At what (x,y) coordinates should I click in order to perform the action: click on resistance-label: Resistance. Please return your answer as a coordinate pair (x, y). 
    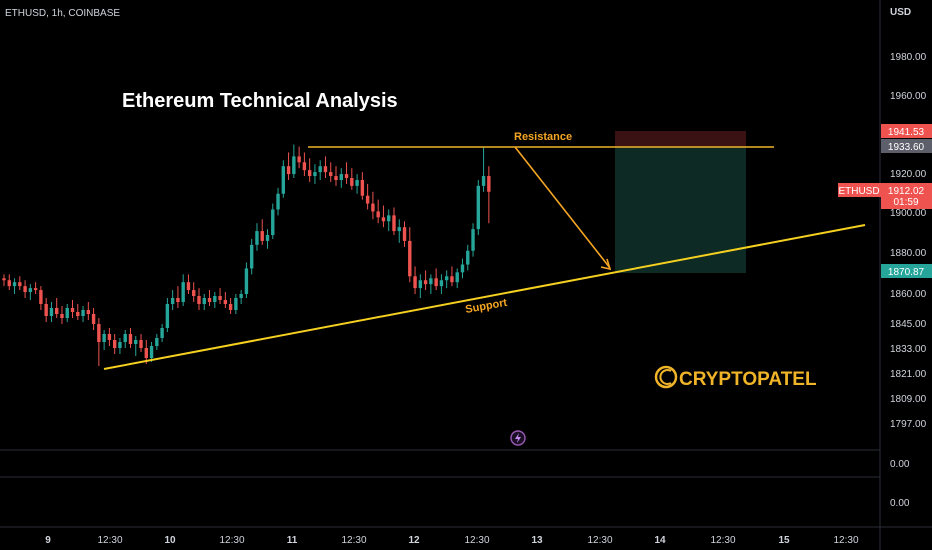
    Looking at the image, I should click on (543, 137).